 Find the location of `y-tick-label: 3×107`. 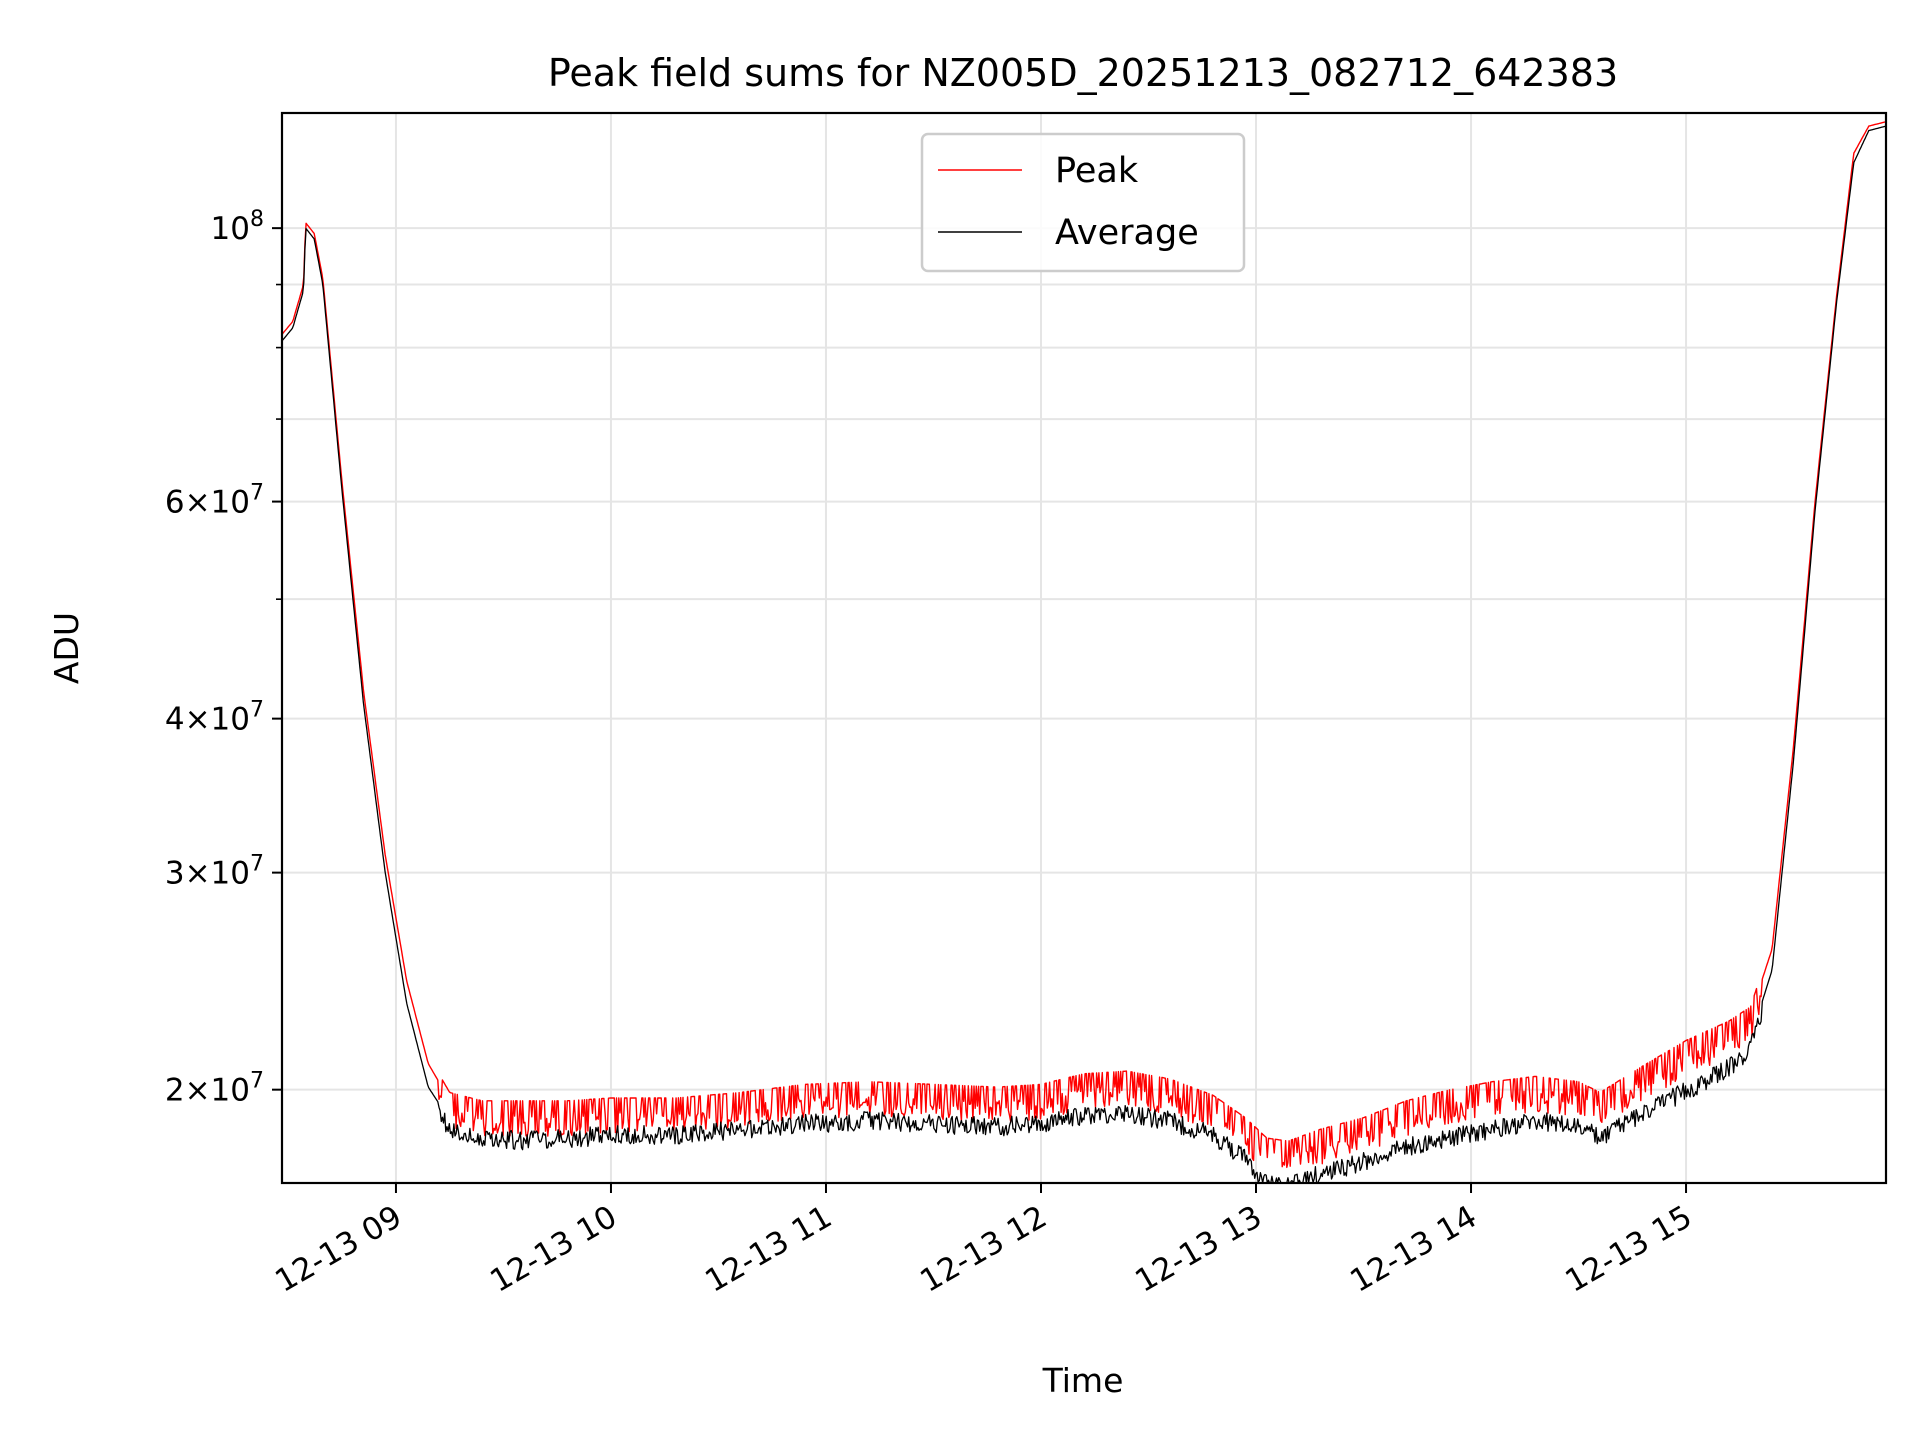

y-tick-label: 3×107 is located at coordinates (214, 872).